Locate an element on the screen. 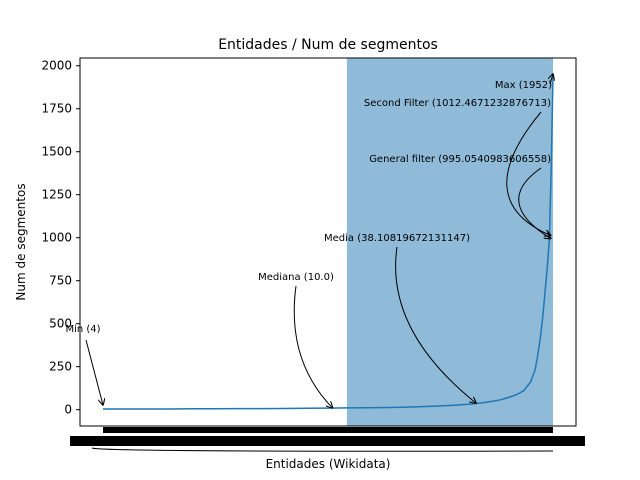 The image size is (640, 480). annotation: Min (4) is located at coordinates (84, 364).